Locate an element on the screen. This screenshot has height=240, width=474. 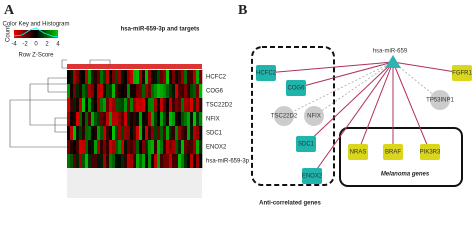
row-label: hsa-miR-659-3p is located at coordinates (228, 162).